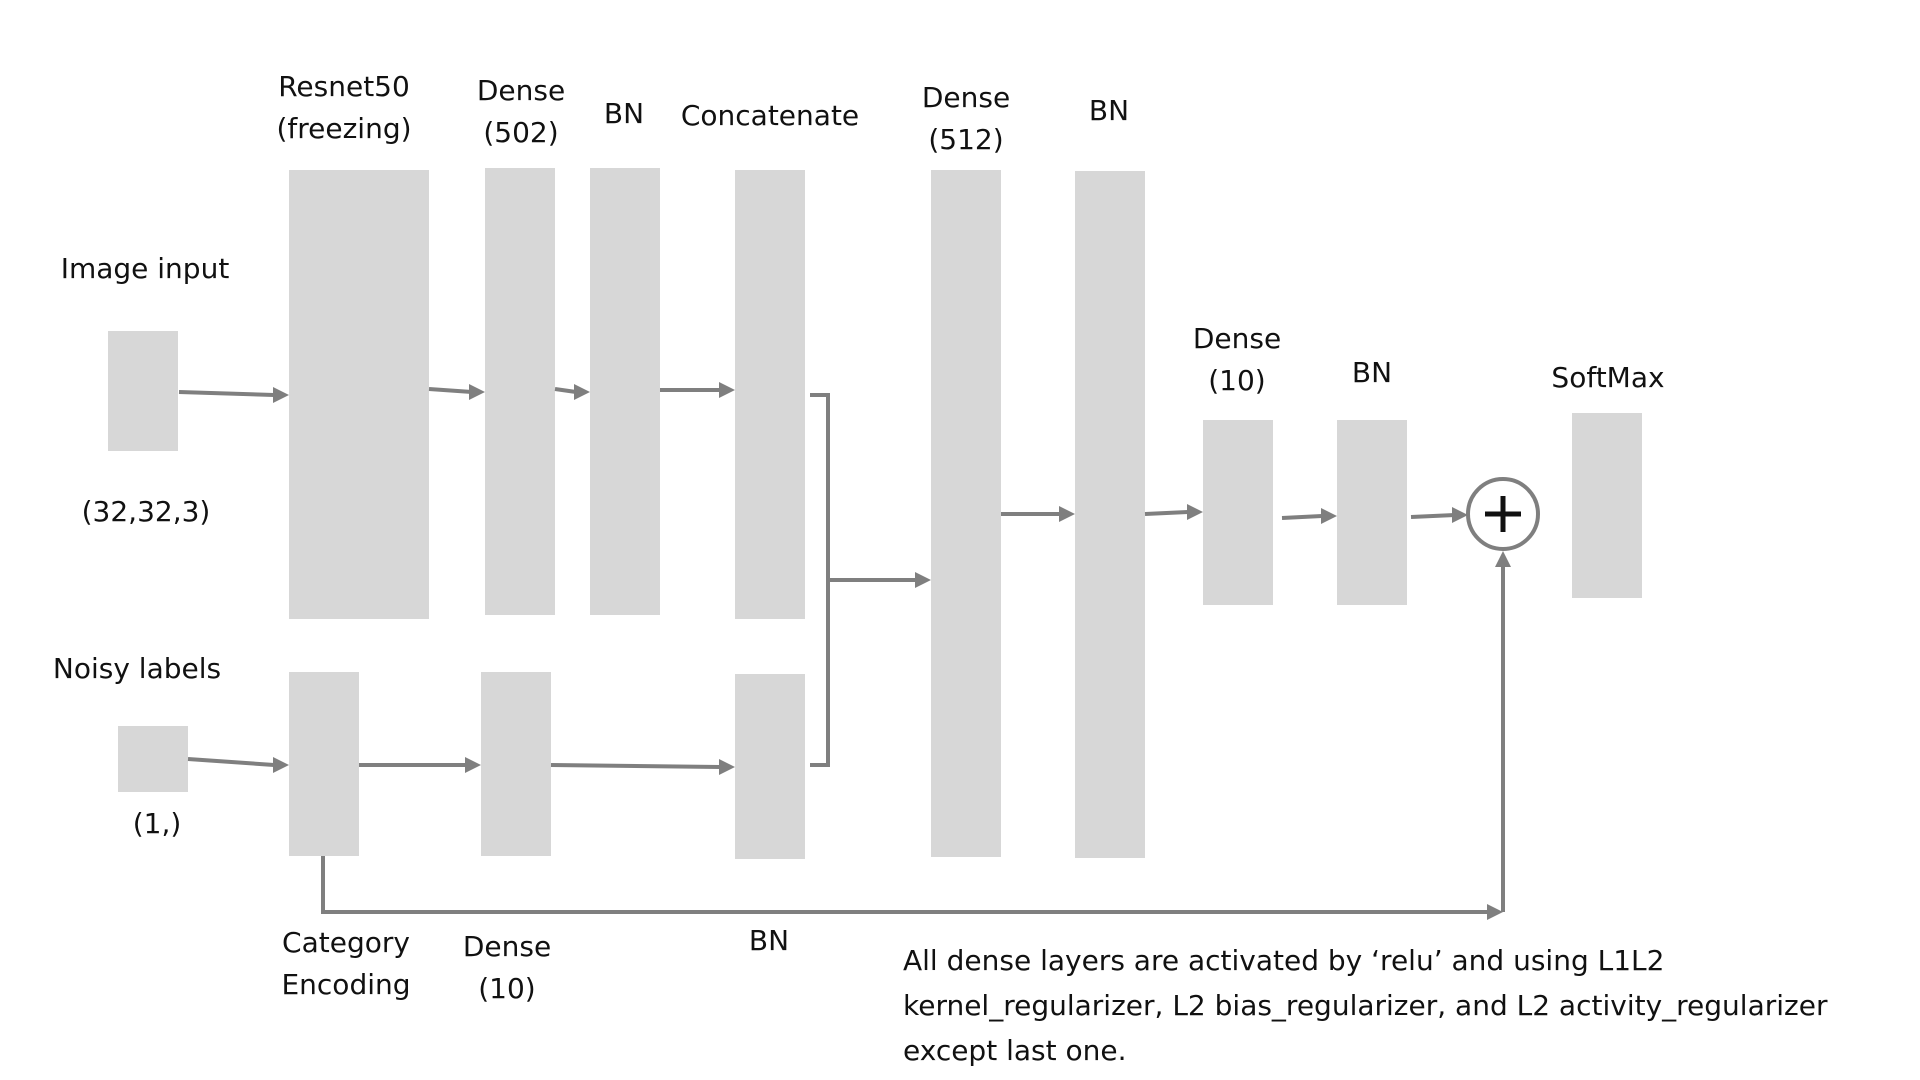  I want to click on bn-label-branch-label-text: BN, so click(769, 940).